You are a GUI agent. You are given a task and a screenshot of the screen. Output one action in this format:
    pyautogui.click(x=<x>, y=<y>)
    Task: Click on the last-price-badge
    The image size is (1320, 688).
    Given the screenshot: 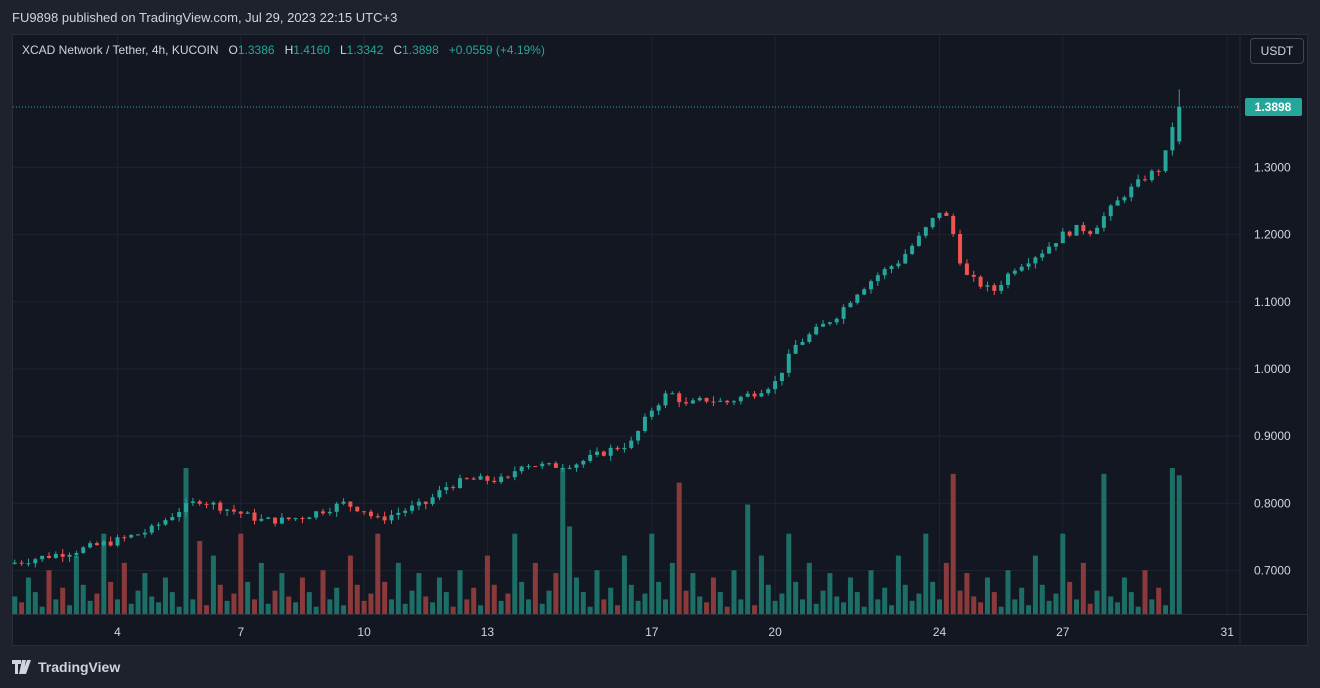 What is the action you would take?
    pyautogui.click(x=1273, y=107)
    